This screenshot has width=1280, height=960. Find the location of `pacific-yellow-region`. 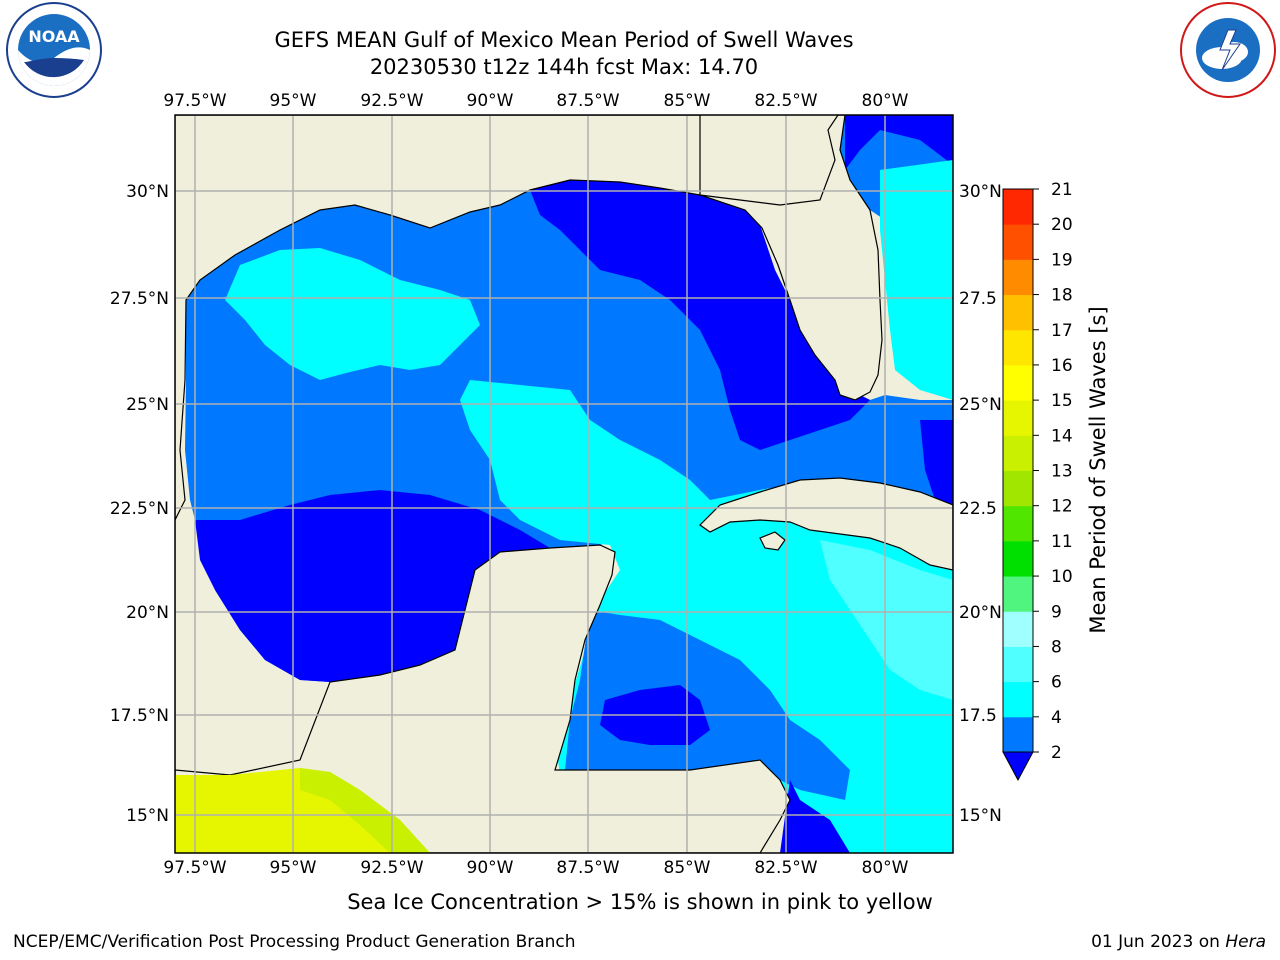

pacific-yellow-region is located at coordinates (302, 810).